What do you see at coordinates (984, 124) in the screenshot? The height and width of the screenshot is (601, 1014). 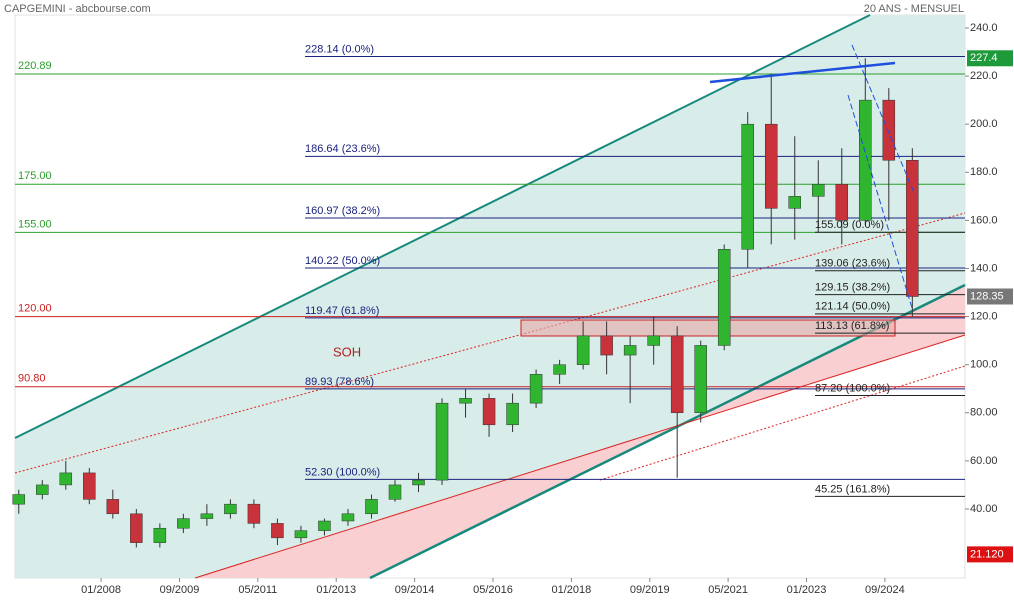 I see `y-tick-label: 200.0` at bounding box center [984, 124].